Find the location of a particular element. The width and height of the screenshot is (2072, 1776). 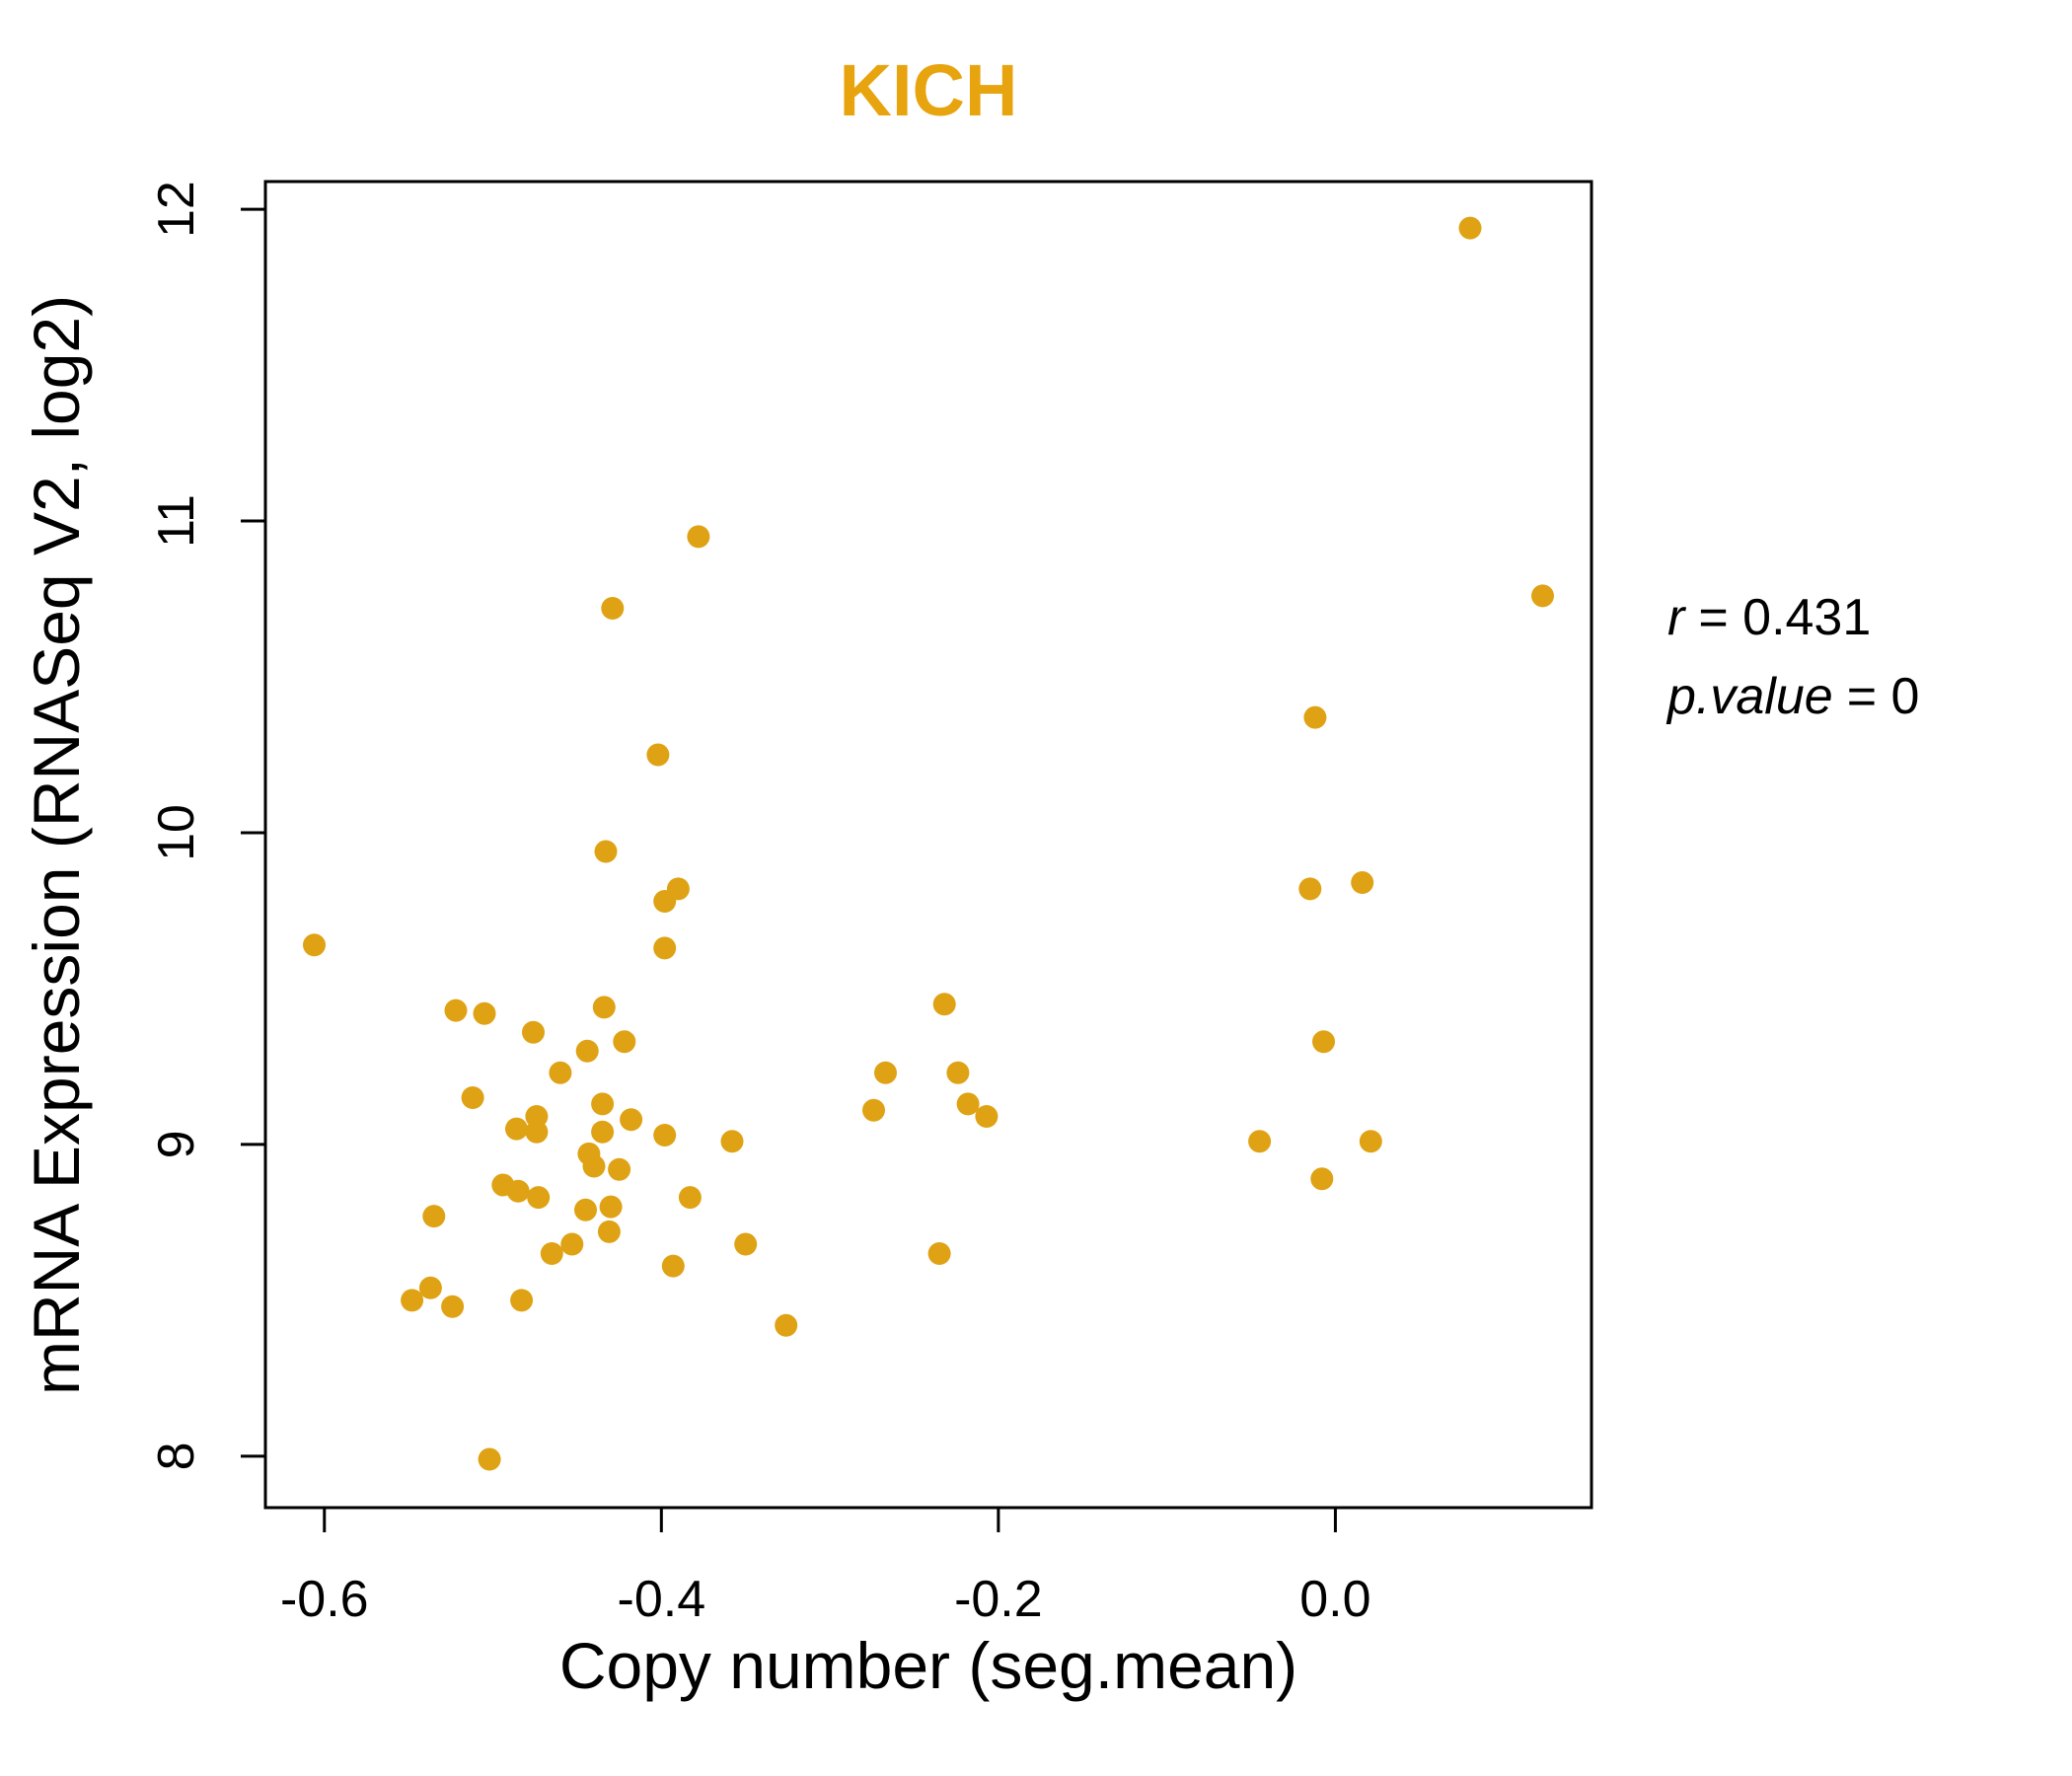

x-tick-label: -0.6 is located at coordinates (325, 1600).